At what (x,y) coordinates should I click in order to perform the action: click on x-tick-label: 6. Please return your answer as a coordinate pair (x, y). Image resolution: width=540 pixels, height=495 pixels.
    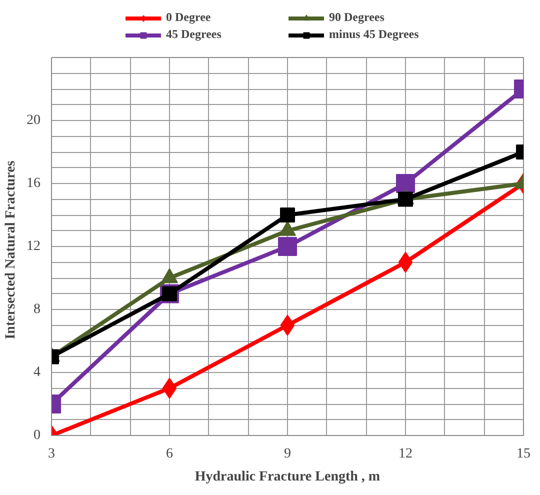
    Looking at the image, I should click on (169, 454).